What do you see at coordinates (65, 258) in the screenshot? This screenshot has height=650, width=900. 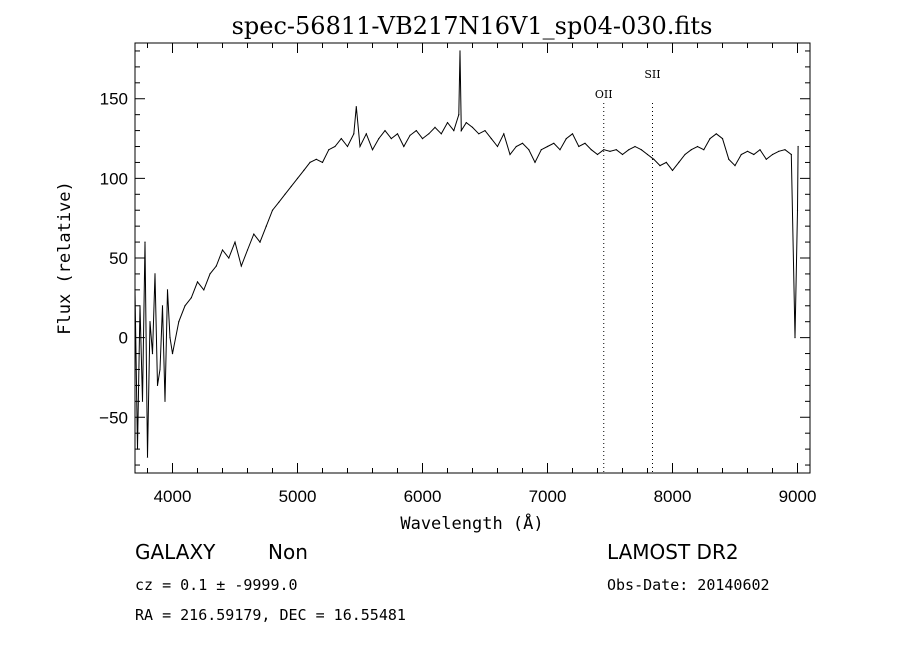 I see `y-axis-label: Flux (relative)` at bounding box center [65, 258].